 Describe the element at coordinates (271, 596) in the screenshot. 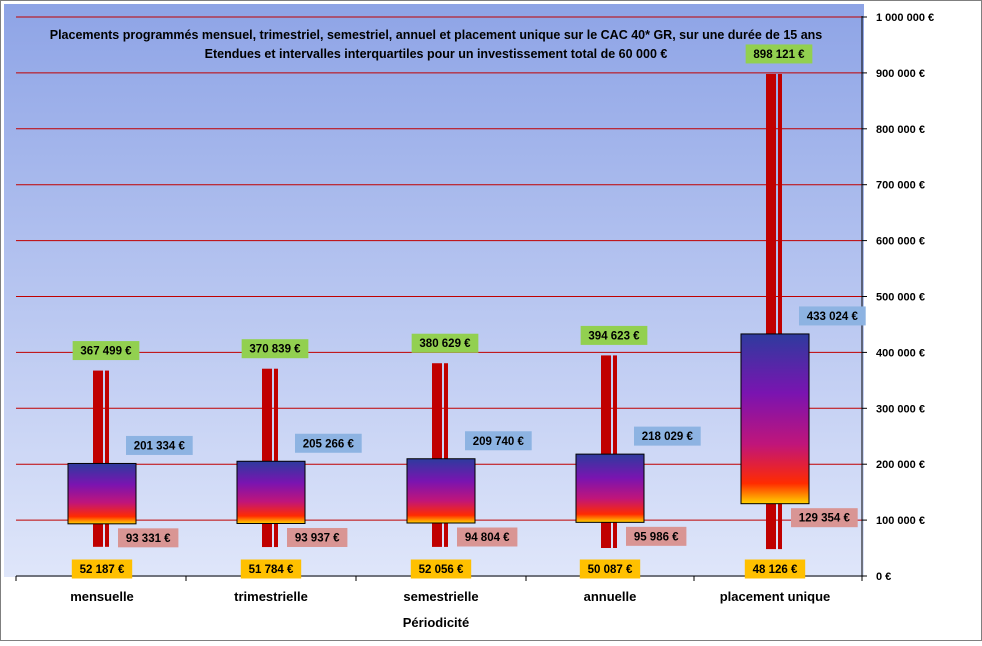

I see `category-label: trimestrielle` at that location.